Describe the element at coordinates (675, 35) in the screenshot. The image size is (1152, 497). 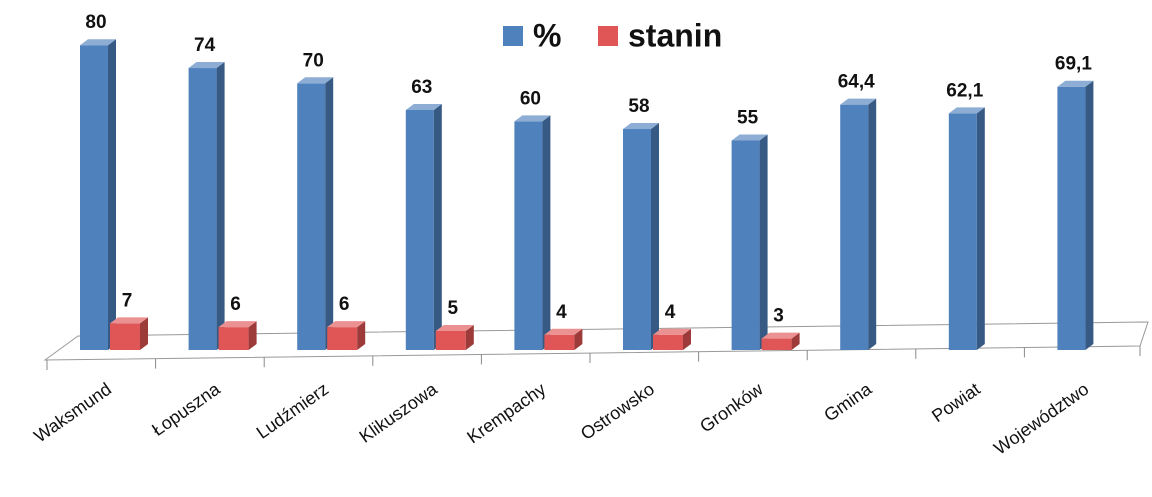
I see `legend-label: stanin` at that location.